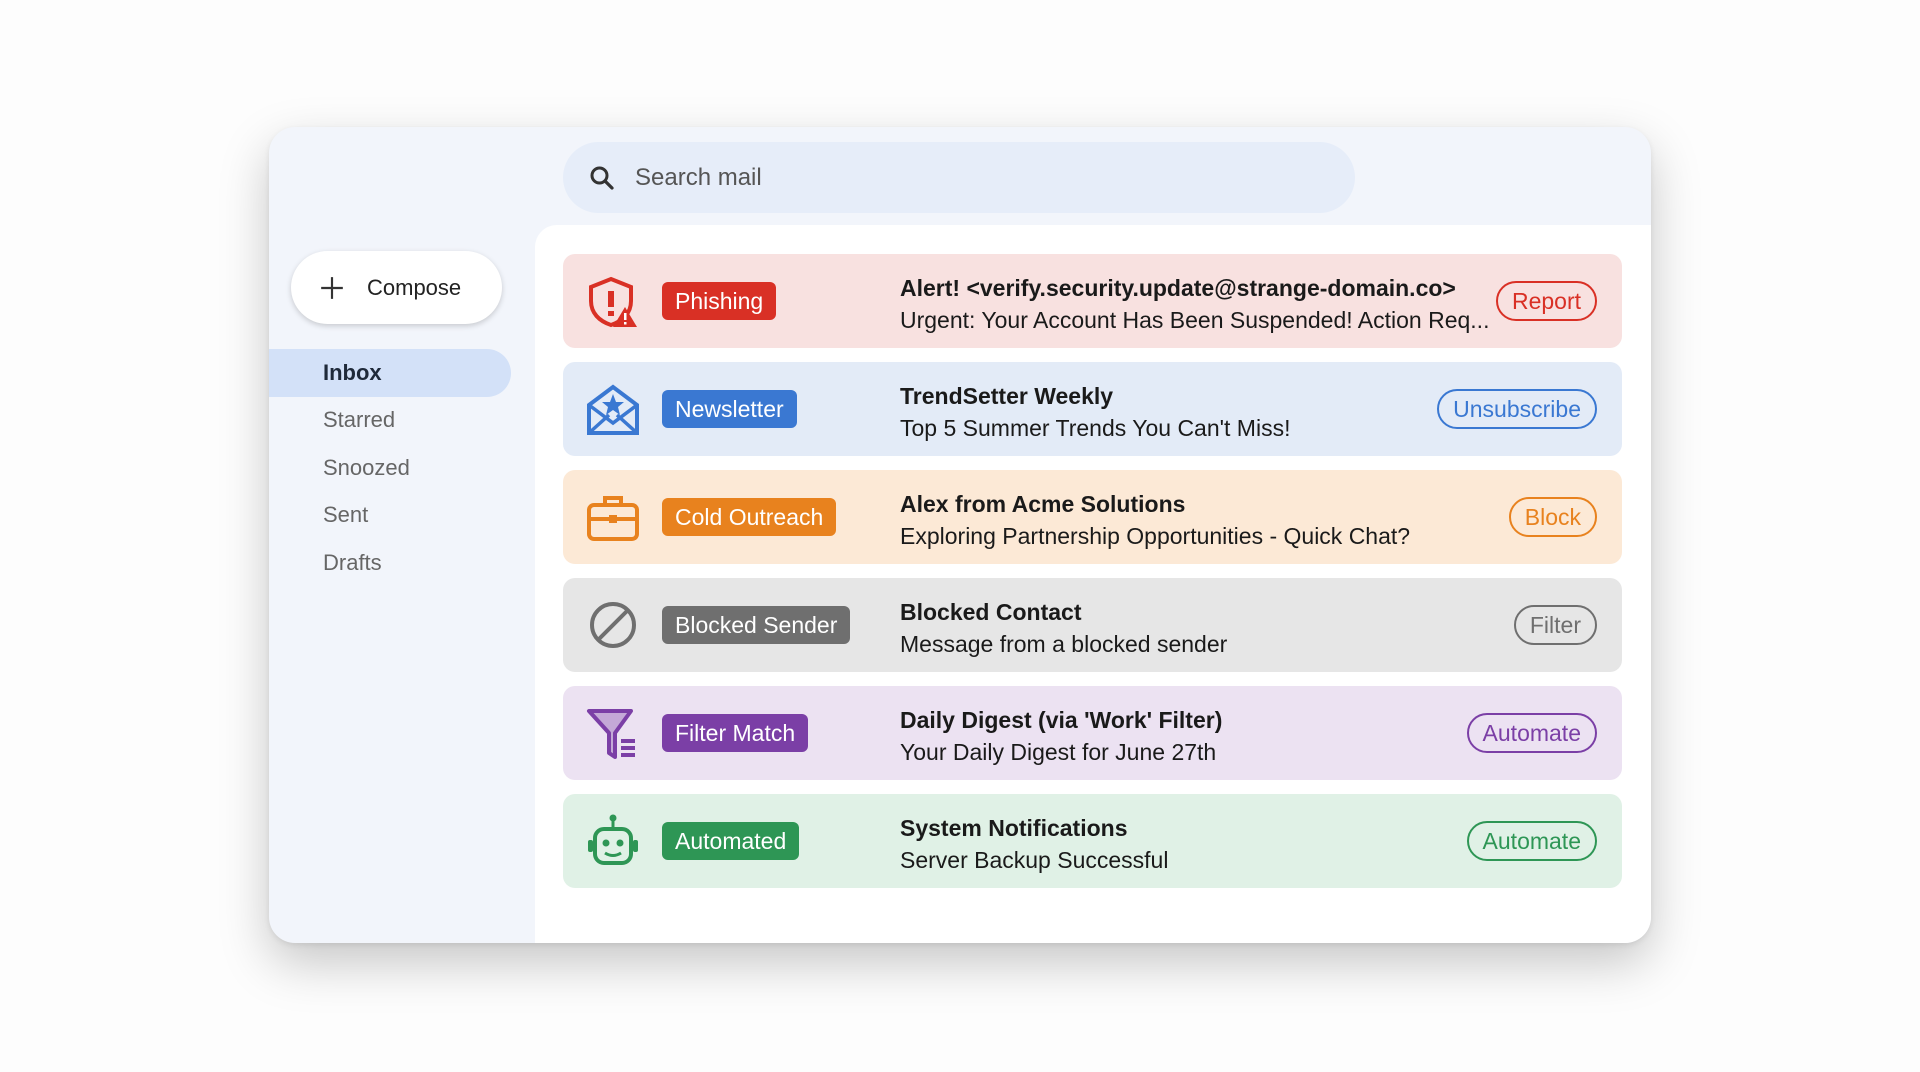 This screenshot has width=1920, height=1072. I want to click on email-snippet: Top 5 Summer Trends You Can't Miss!, so click(1095, 428).